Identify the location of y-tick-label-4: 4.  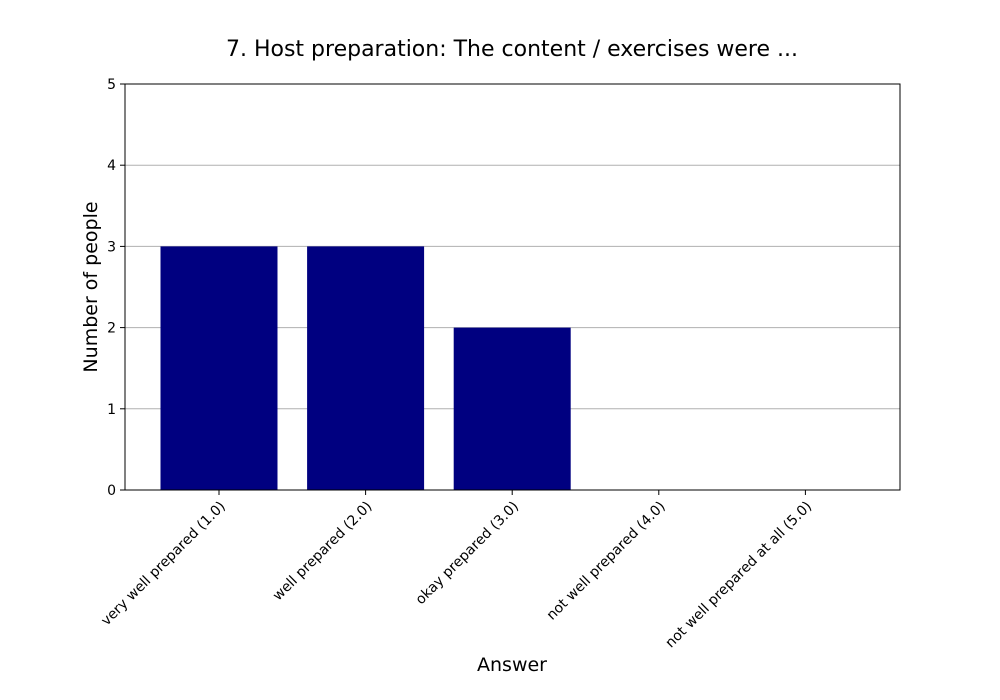
(111, 166).